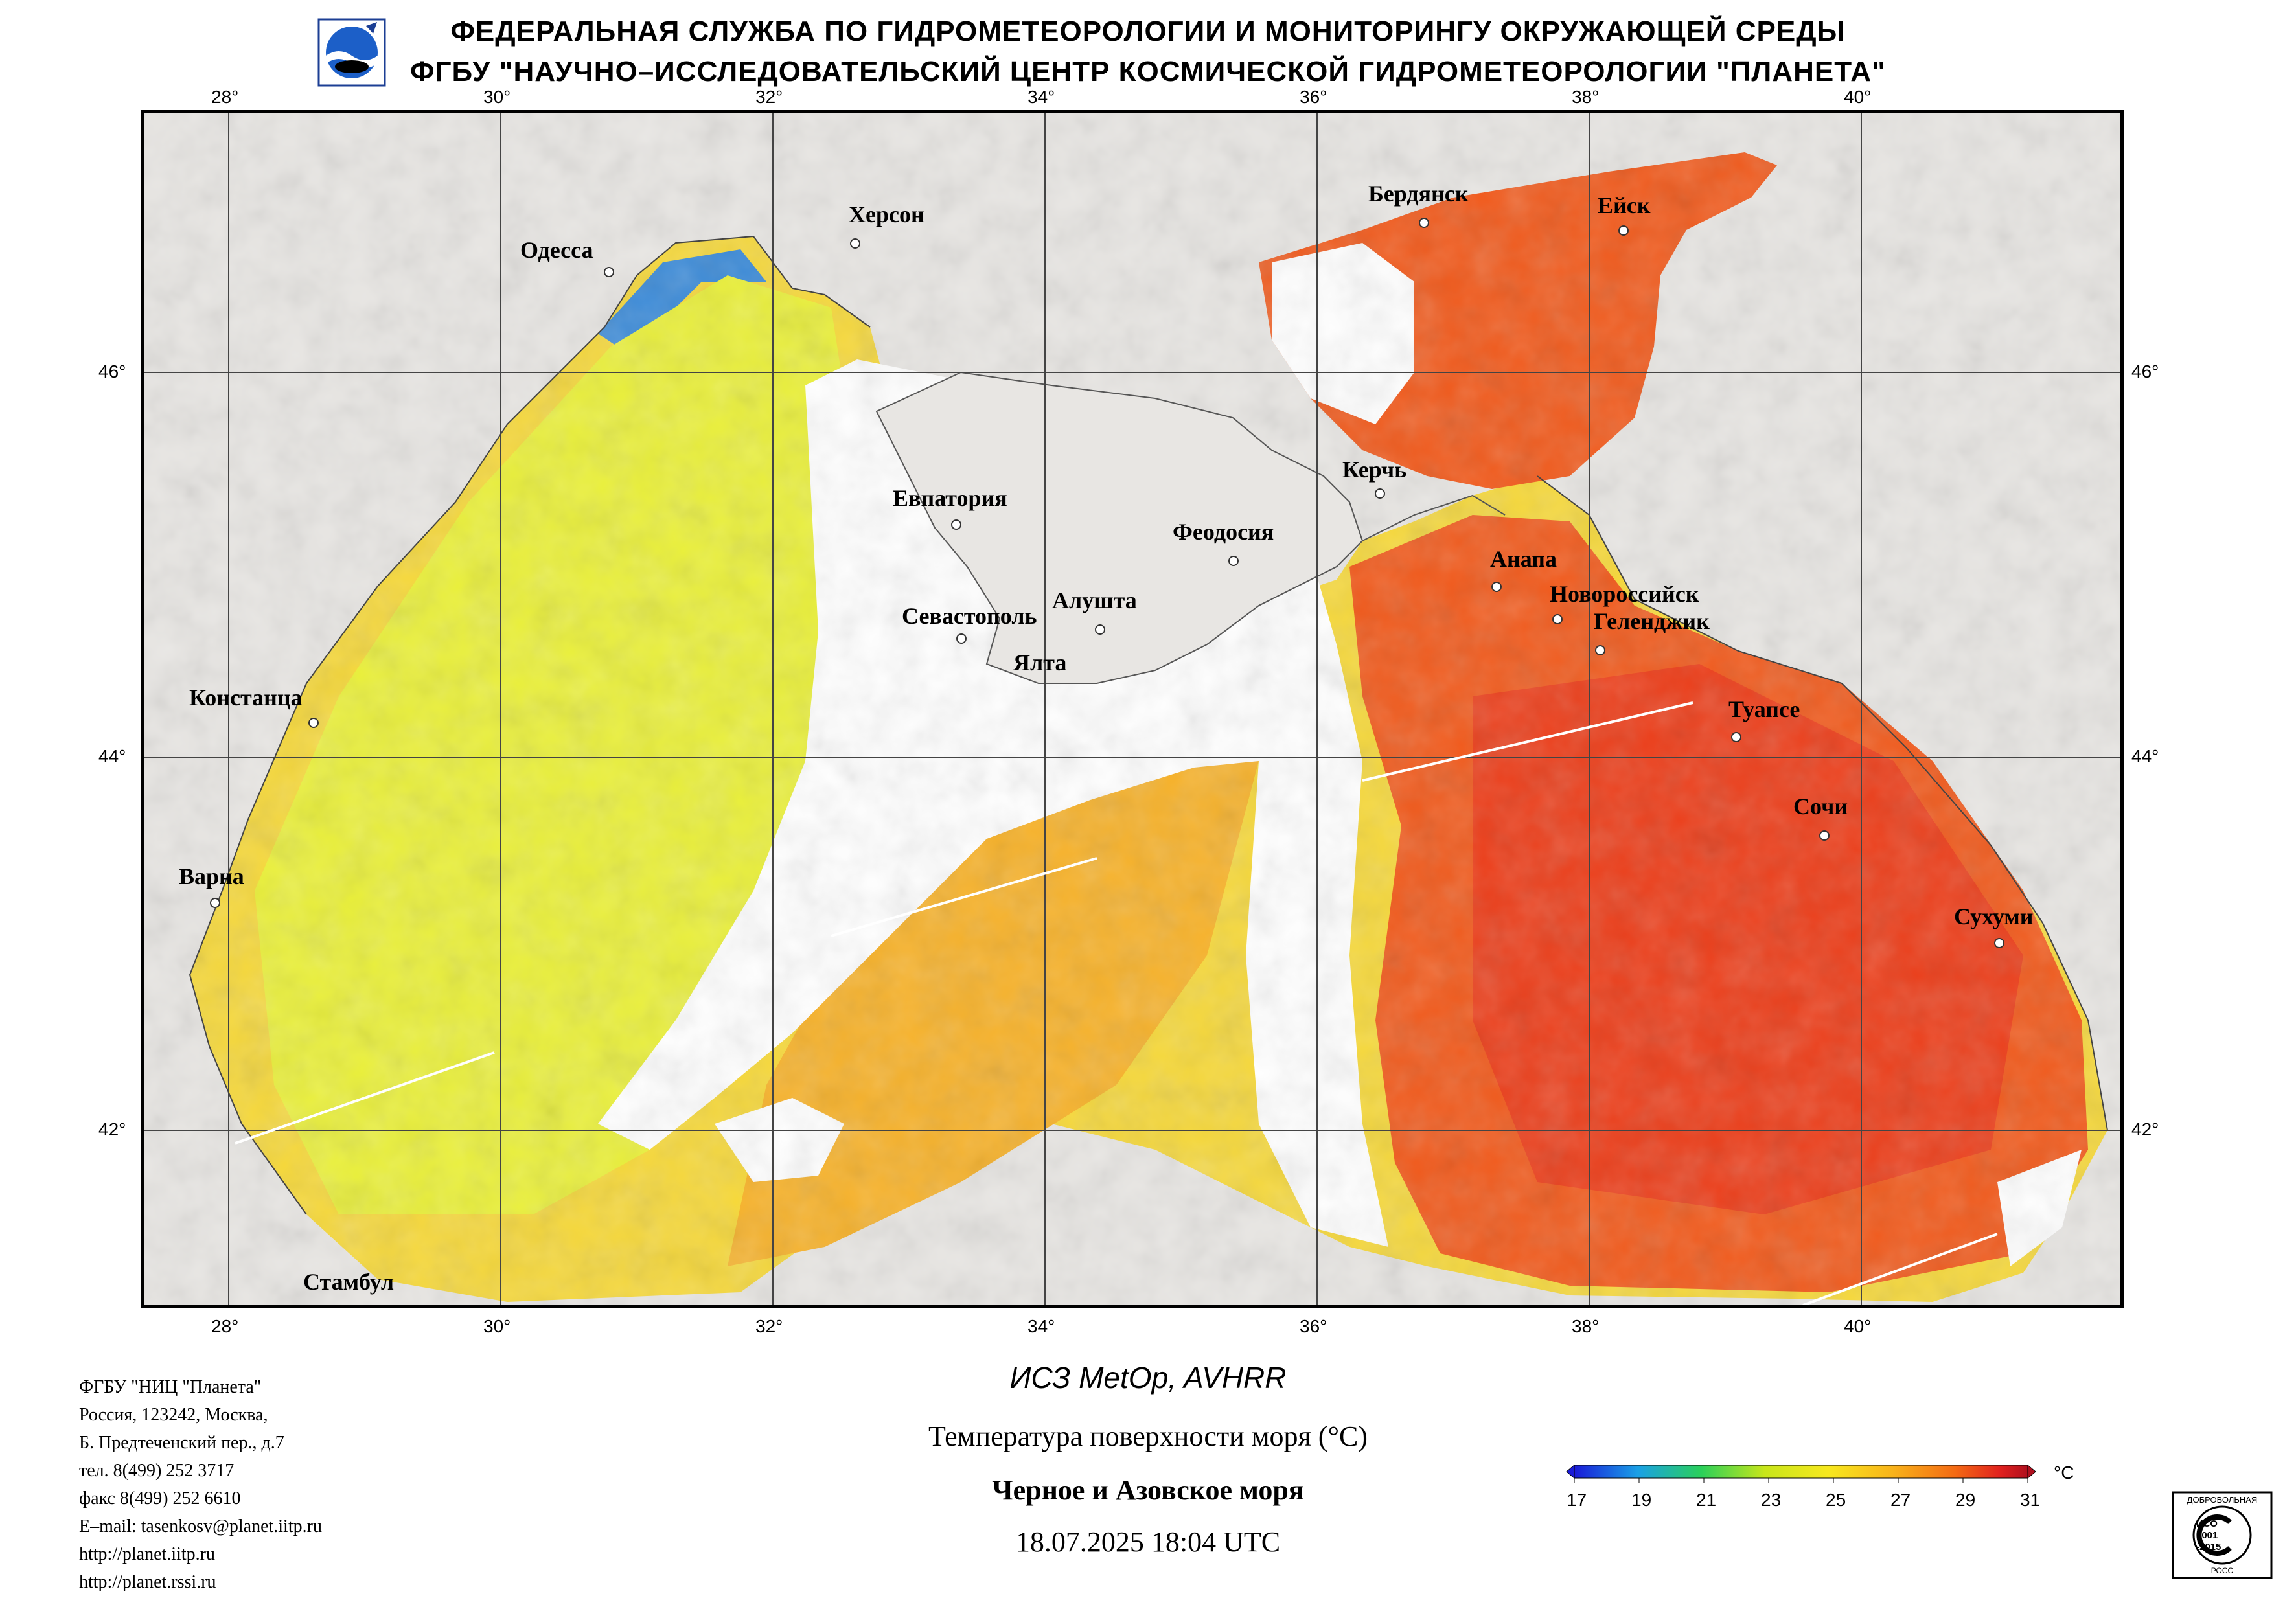 This screenshot has height=1607, width=2296. I want to click on city-label-odessa: Одесса, so click(556, 250).